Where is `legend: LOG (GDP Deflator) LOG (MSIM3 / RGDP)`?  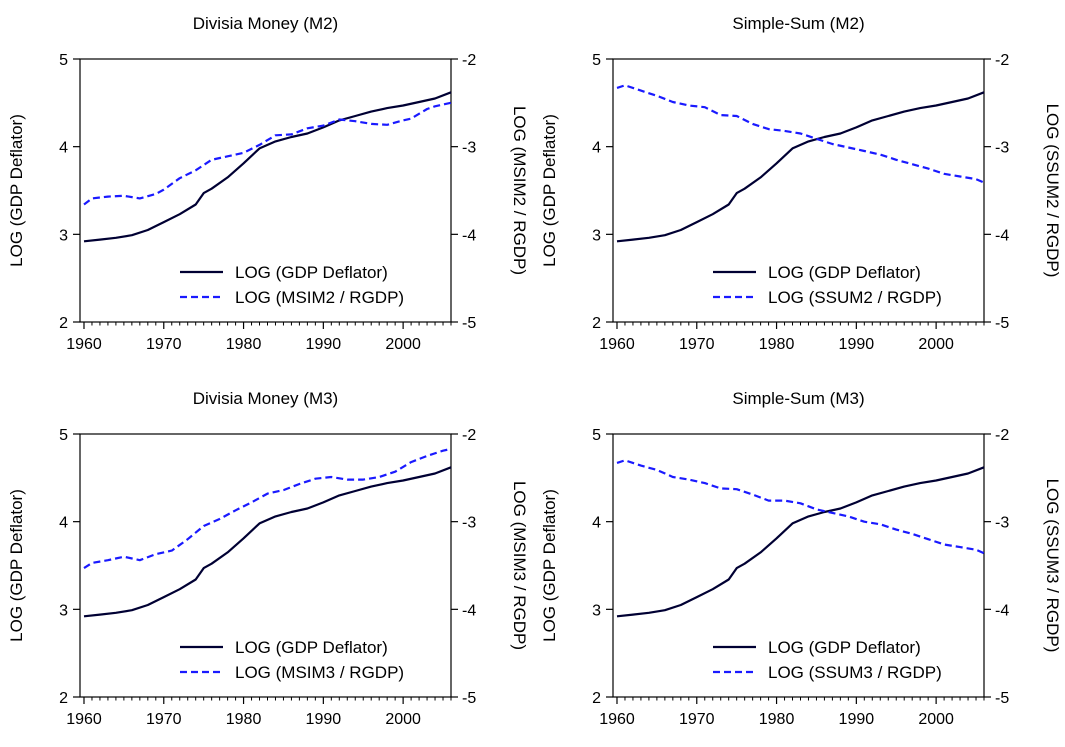 legend: LOG (GDP Deflator) LOG (MSIM3 / RGDP) is located at coordinates (292, 660).